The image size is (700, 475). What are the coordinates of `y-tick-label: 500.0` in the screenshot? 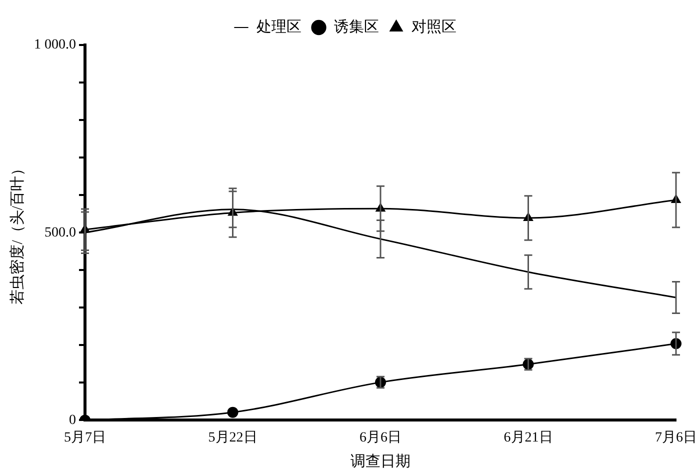 It's located at (60, 232).